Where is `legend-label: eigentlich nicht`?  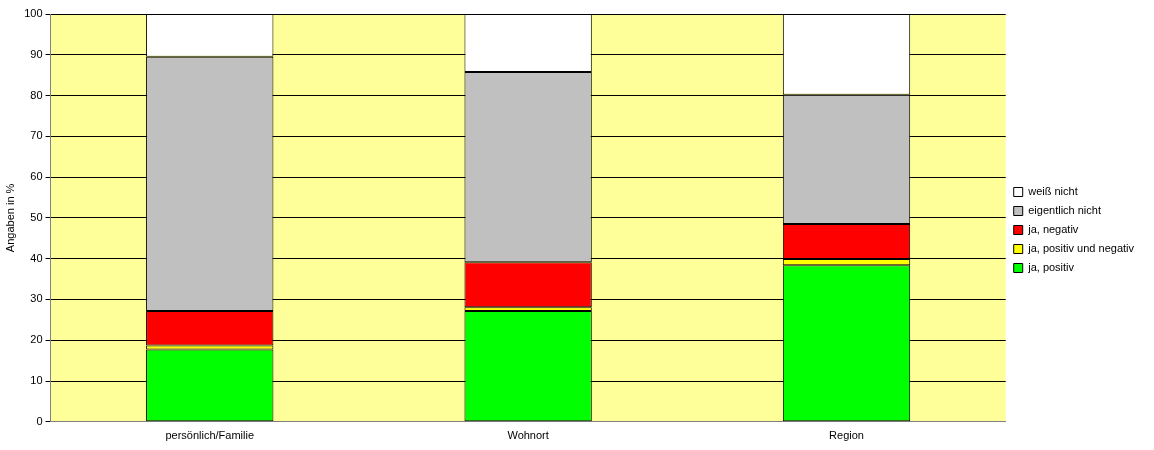
legend-label: eigentlich nicht is located at coordinates (1064, 210).